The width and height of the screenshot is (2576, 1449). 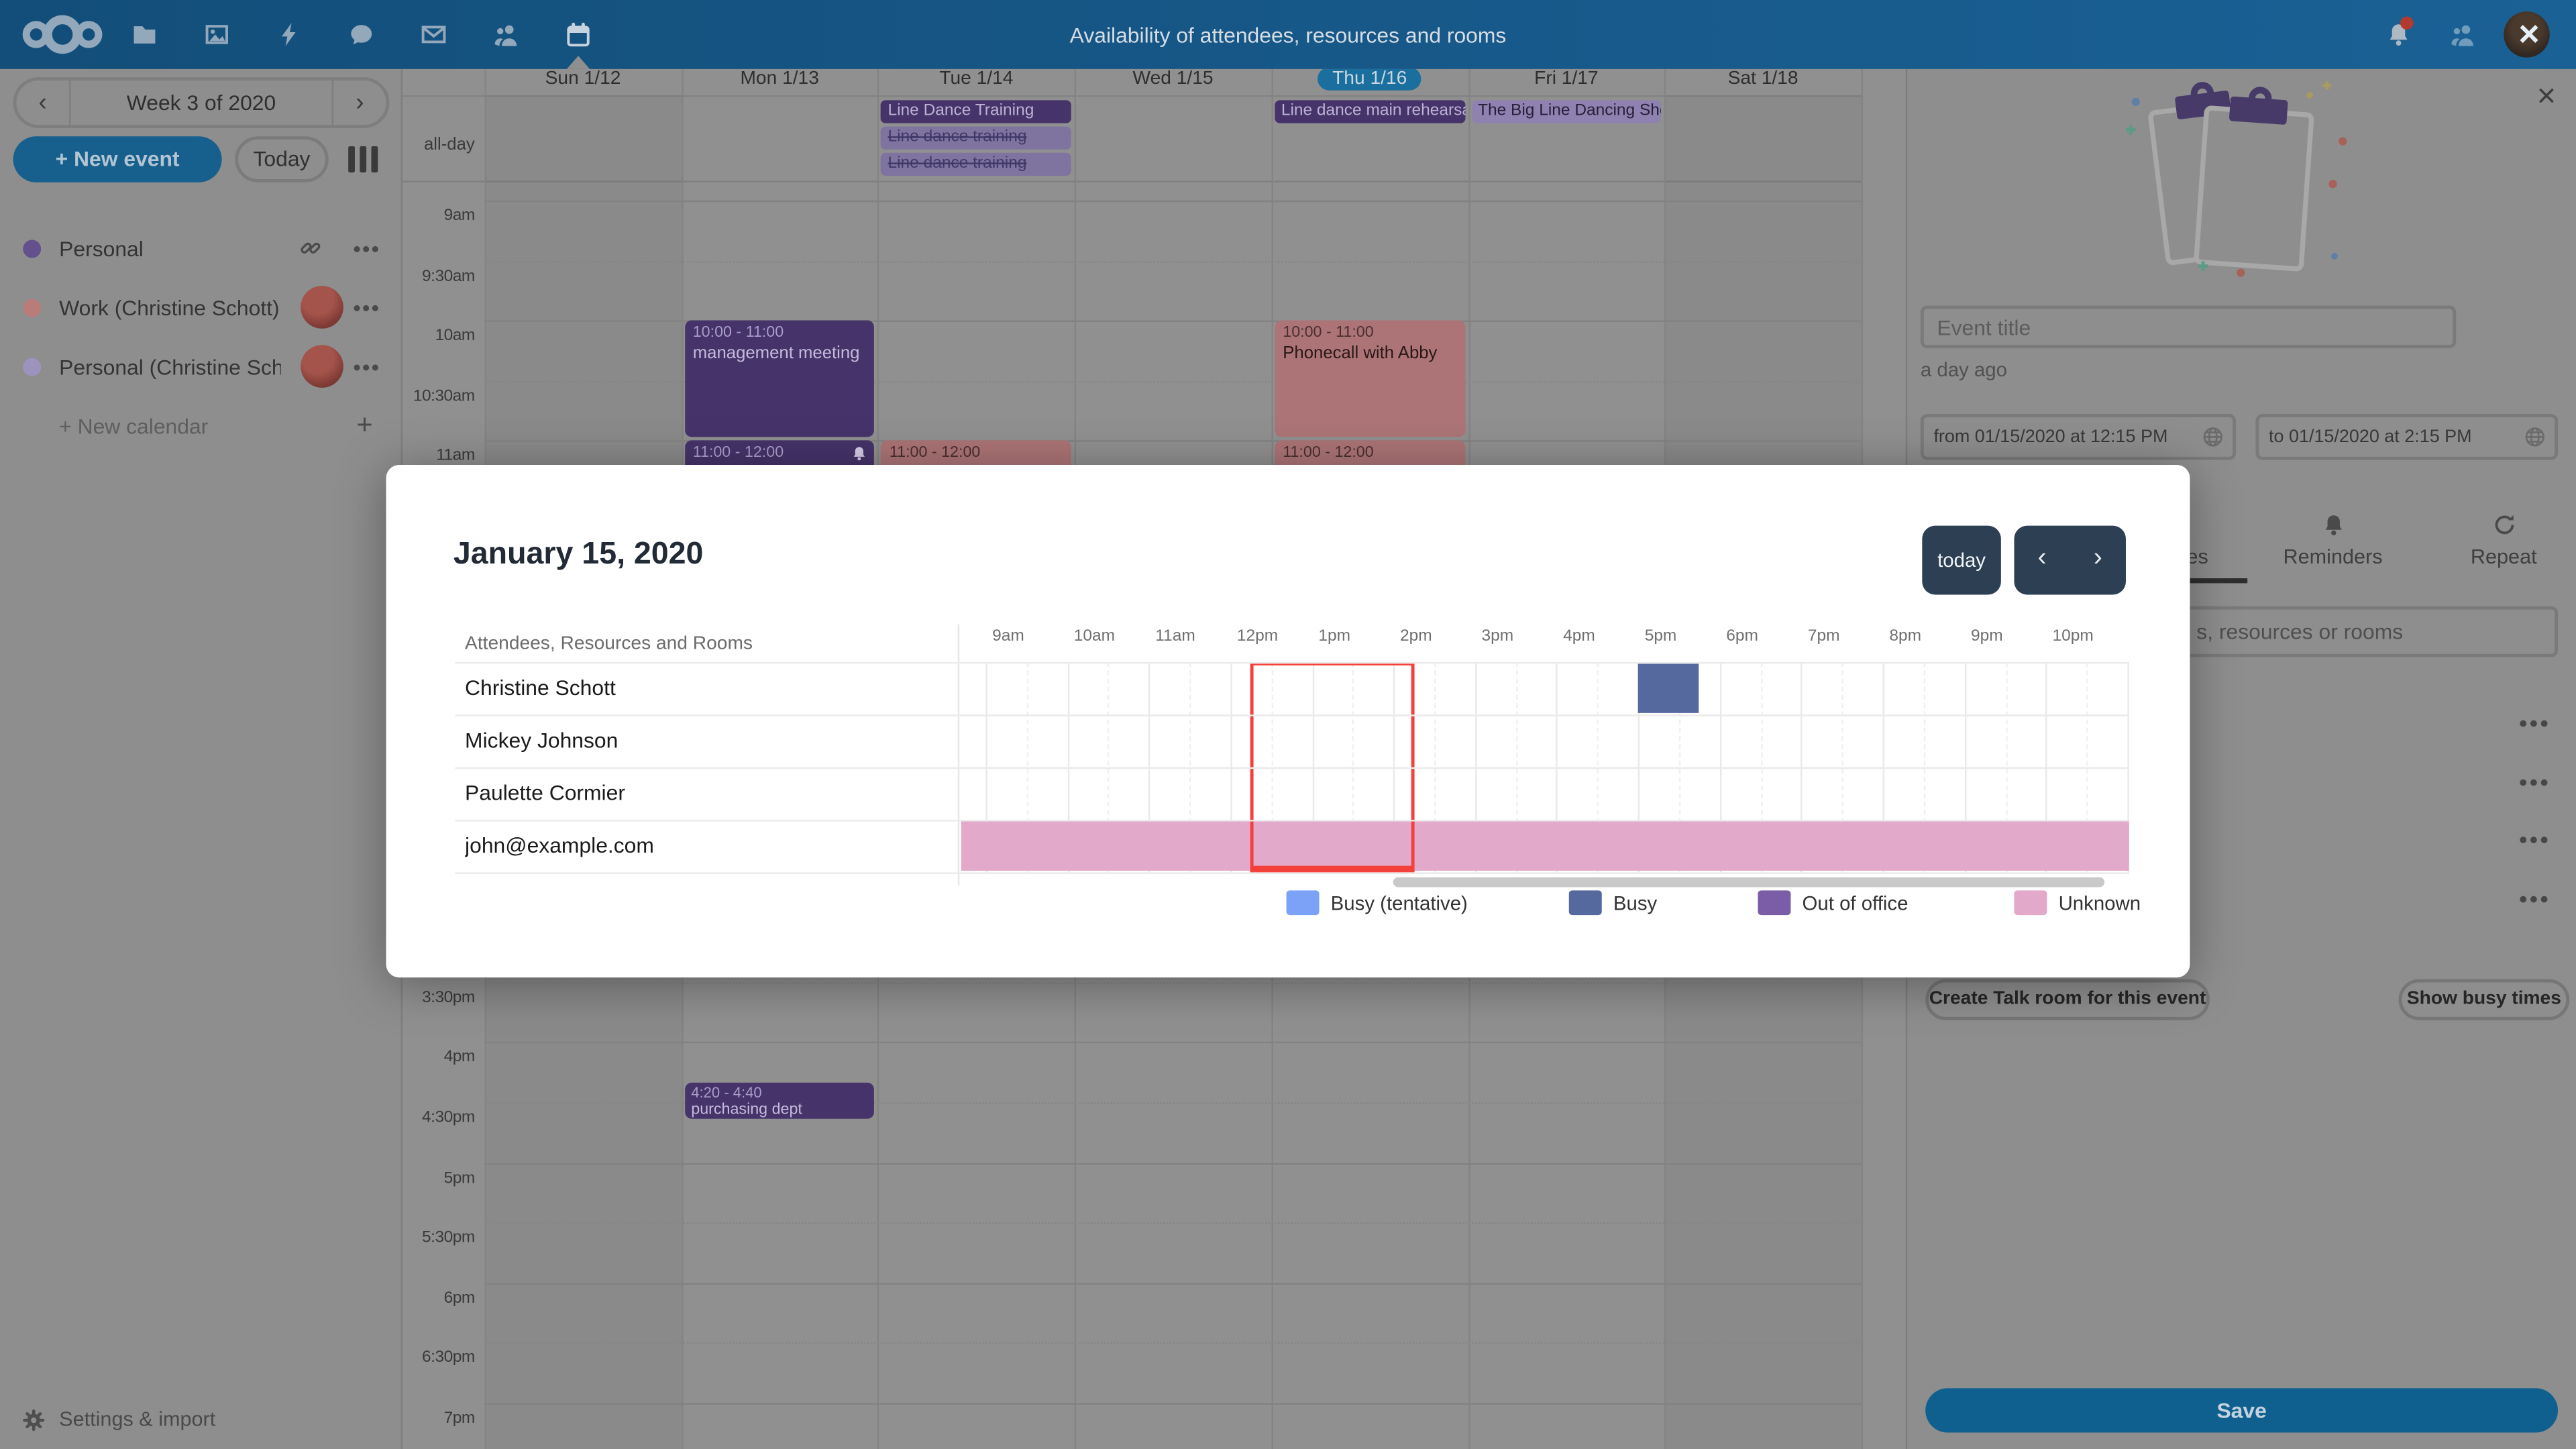 I want to click on timeline-hour-label: 4pm, so click(x=1579, y=636).